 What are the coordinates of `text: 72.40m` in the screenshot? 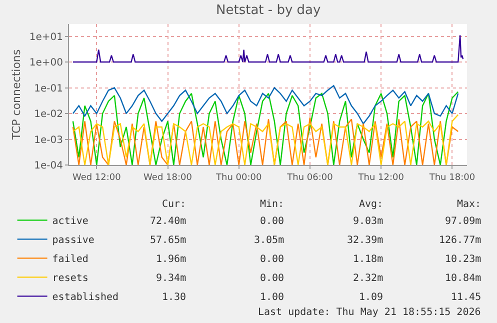 It's located at (168, 221).